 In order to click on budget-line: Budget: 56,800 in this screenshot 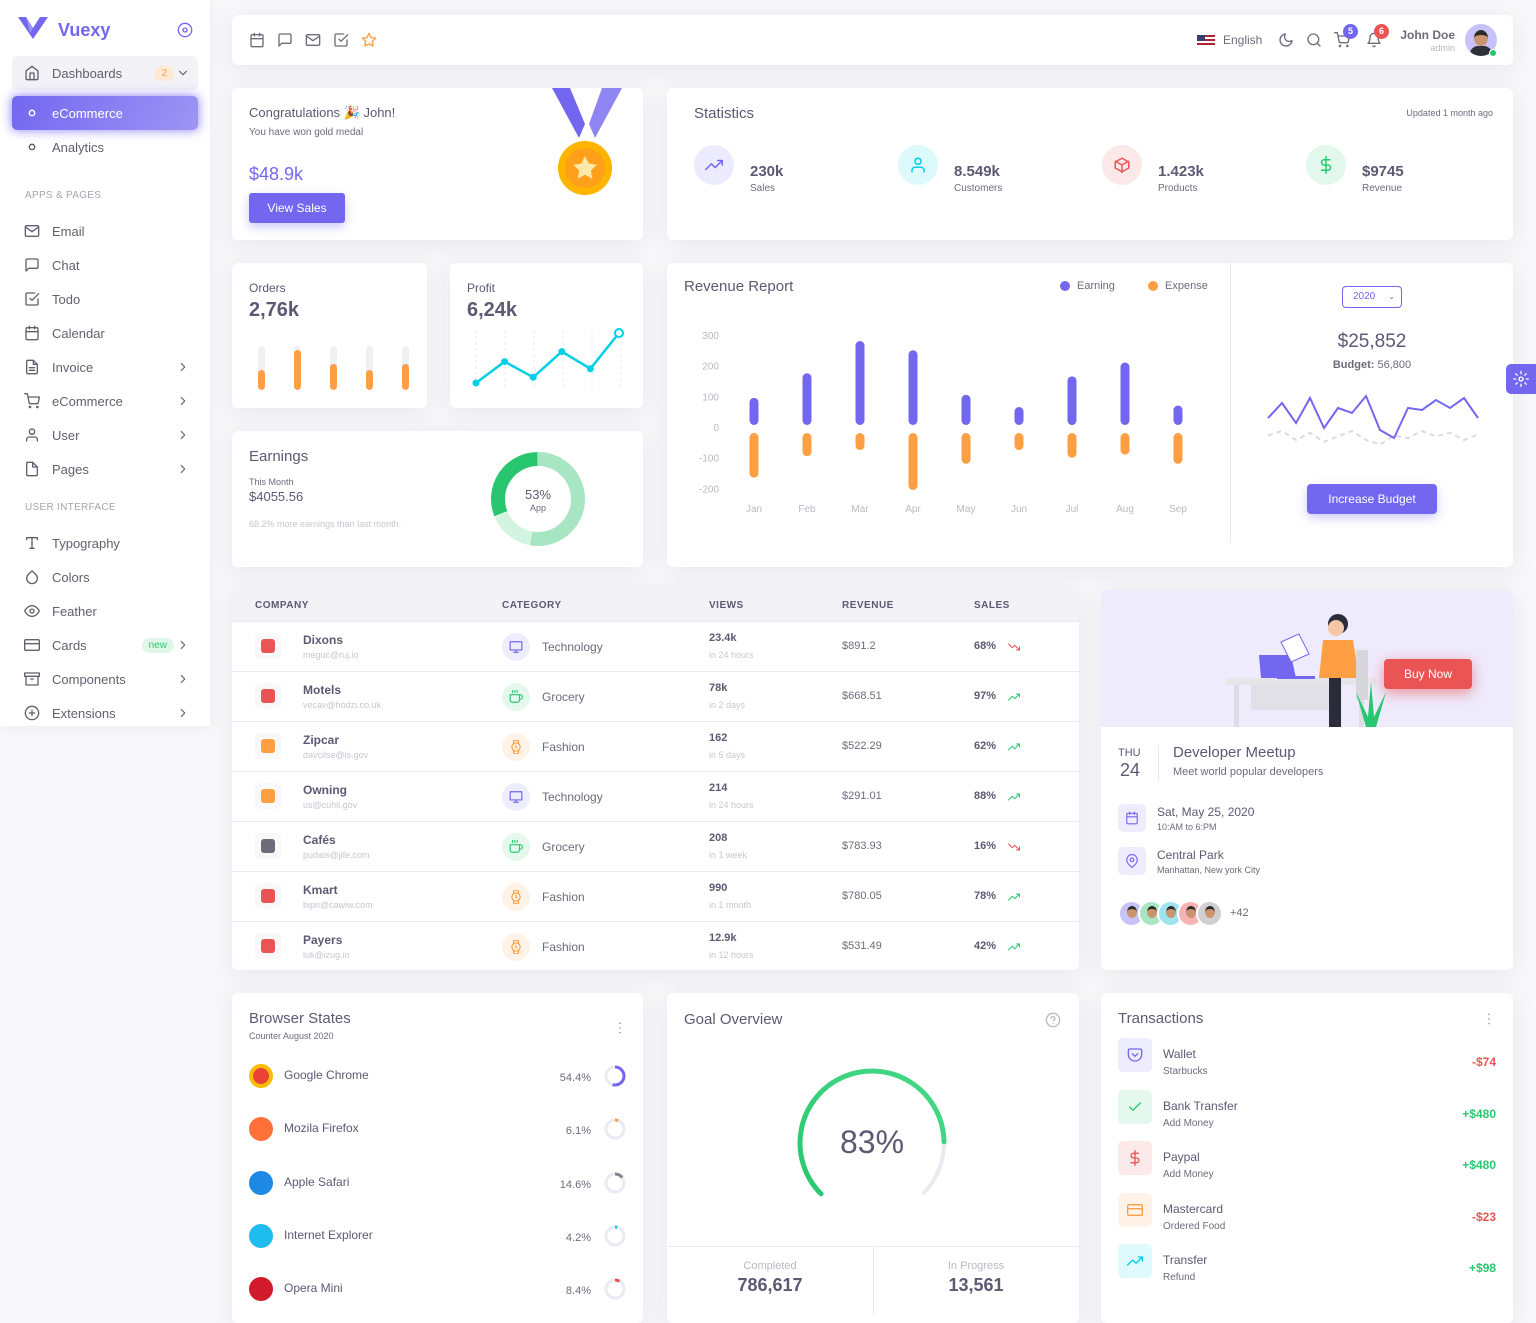, I will do `click(1372, 365)`.